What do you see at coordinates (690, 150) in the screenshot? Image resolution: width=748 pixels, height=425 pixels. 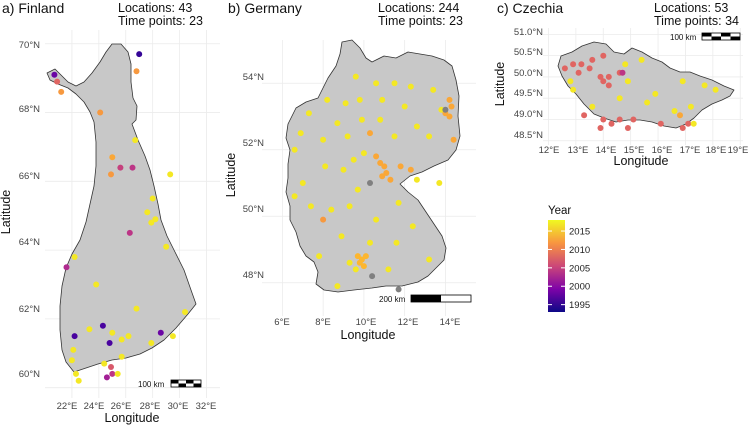 I see `xtick-czechia: 17°E` at bounding box center [690, 150].